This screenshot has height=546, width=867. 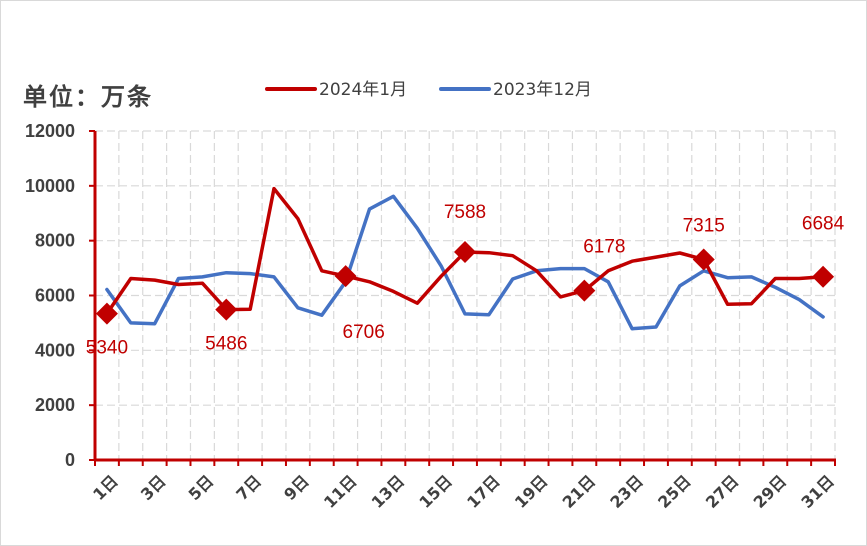 What do you see at coordinates (105, 487) in the screenshot?
I see `x-tick-label: 1日` at bounding box center [105, 487].